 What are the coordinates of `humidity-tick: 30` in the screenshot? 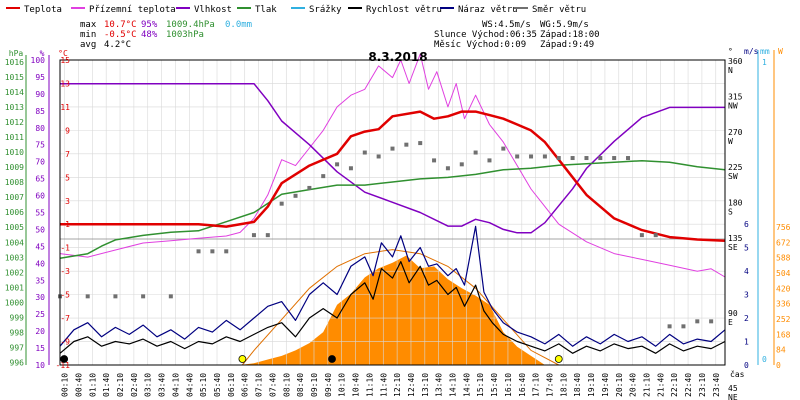 It's located at (40, 297).